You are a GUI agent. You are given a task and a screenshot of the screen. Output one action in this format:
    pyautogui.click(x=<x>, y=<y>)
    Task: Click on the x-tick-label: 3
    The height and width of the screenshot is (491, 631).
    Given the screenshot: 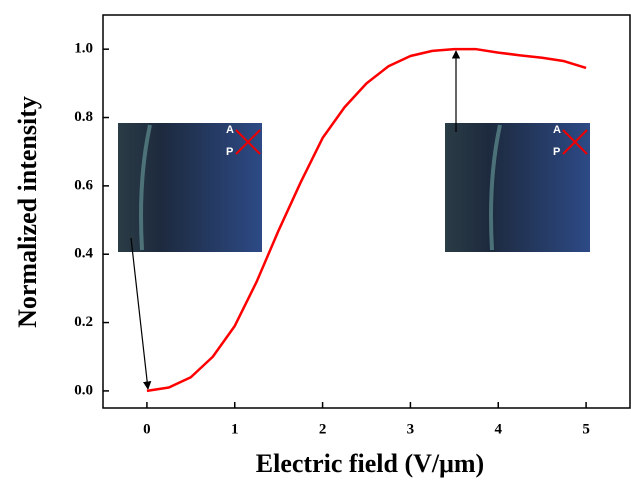 What is the action you would take?
    pyautogui.click(x=411, y=429)
    